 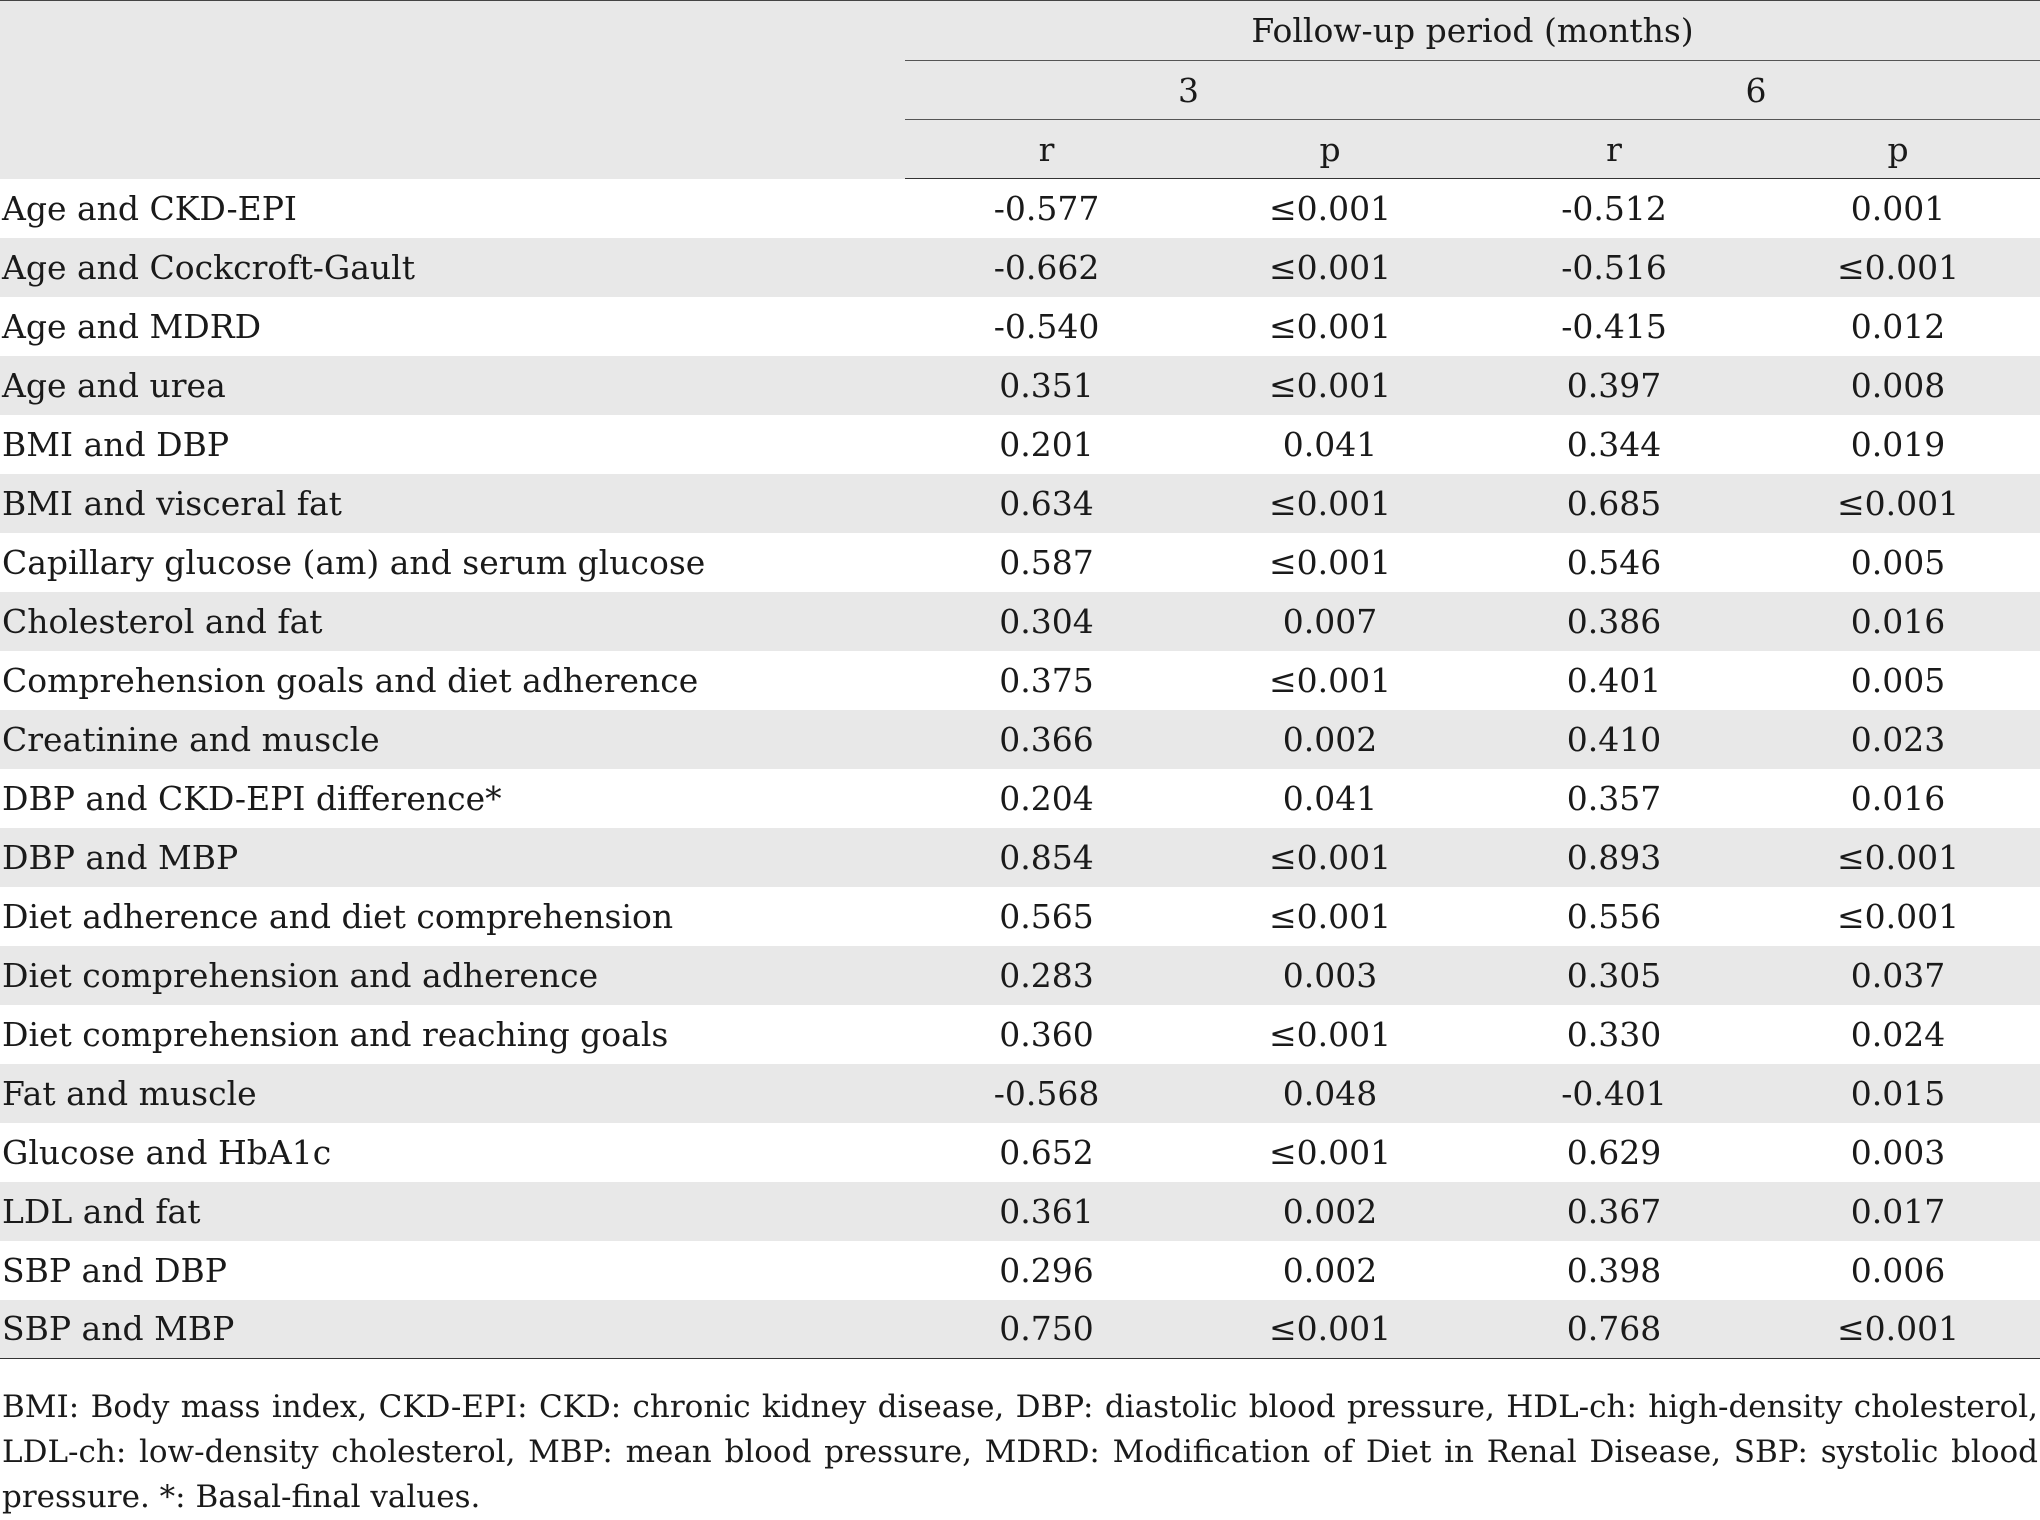 What do you see at coordinates (1046, 562) in the screenshot?
I see `cell-r3: 0.587` at bounding box center [1046, 562].